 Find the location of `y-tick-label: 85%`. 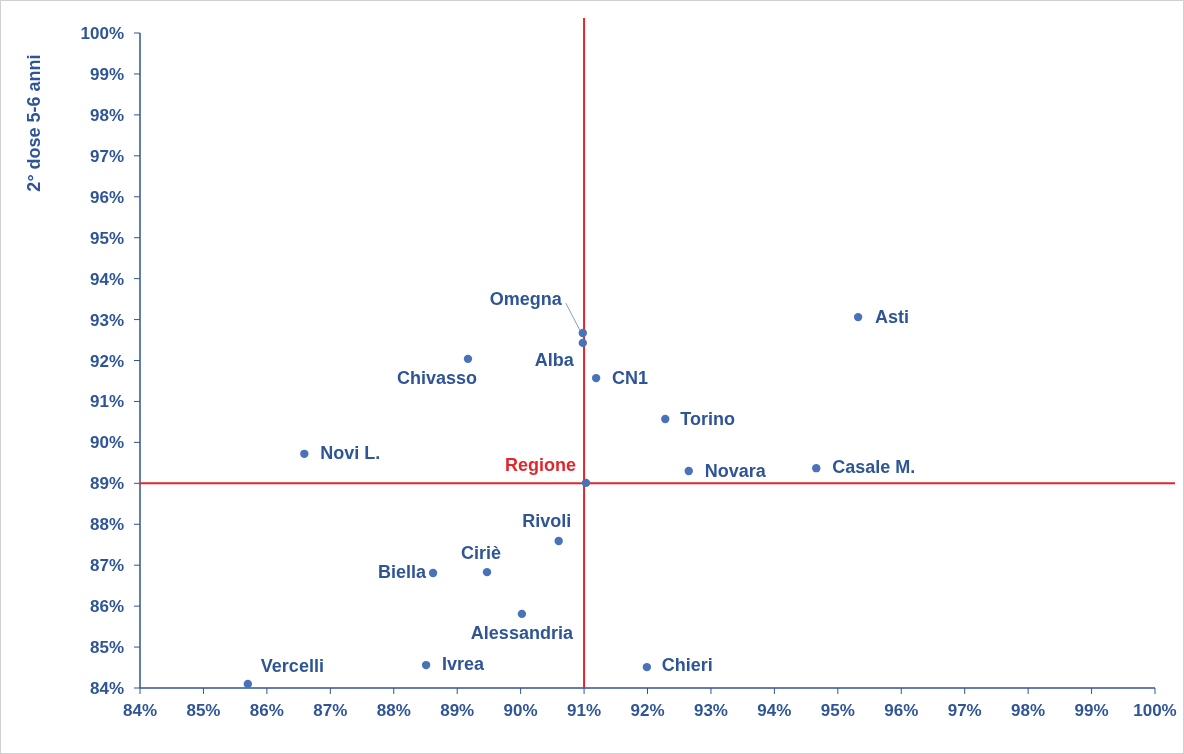

y-tick-label: 85% is located at coordinates (106, 648).